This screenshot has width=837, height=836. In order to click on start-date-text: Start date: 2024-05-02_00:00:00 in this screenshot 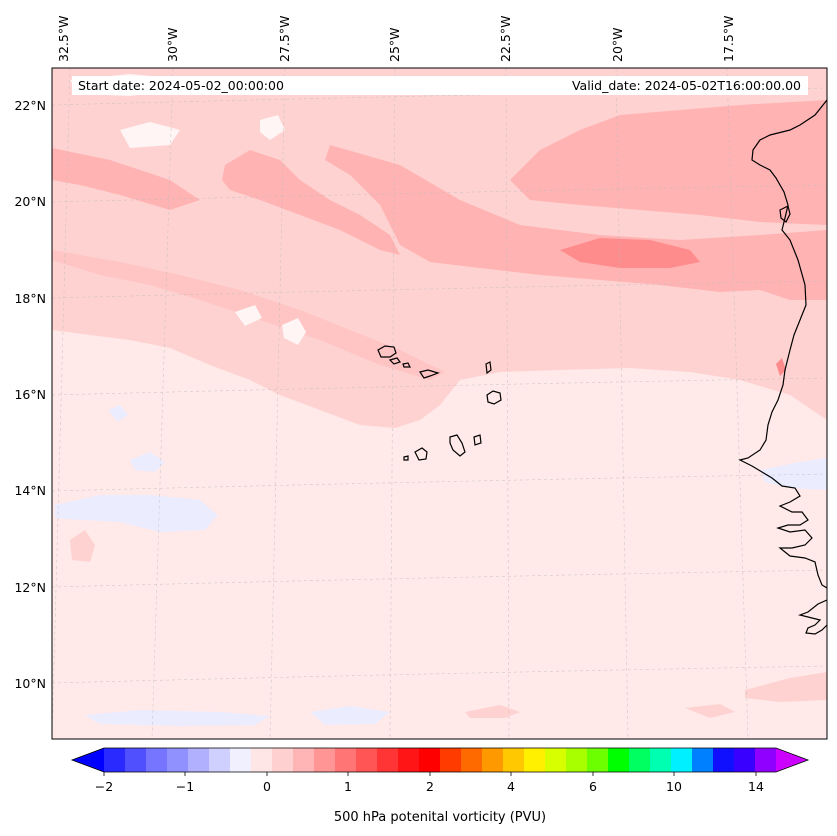, I will do `click(181, 85)`.